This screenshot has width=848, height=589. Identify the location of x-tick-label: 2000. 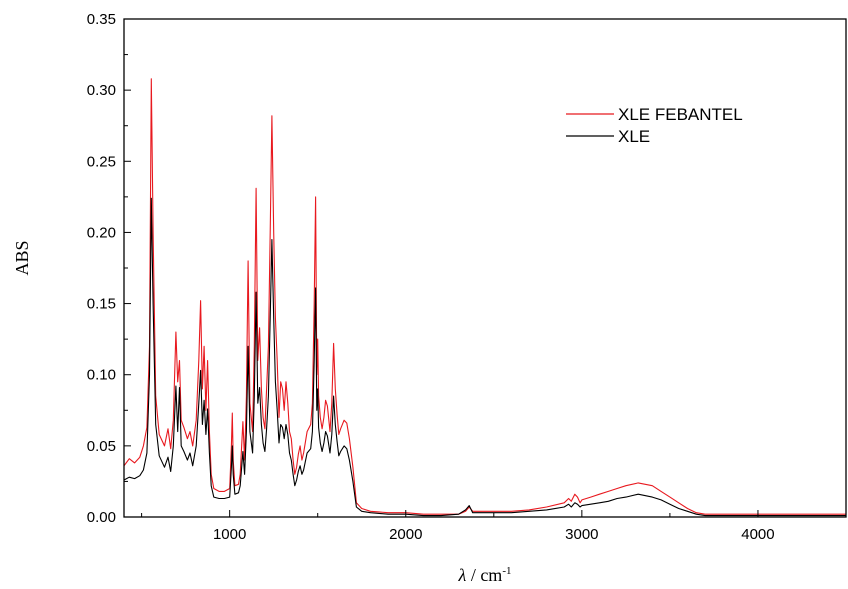
(405, 534).